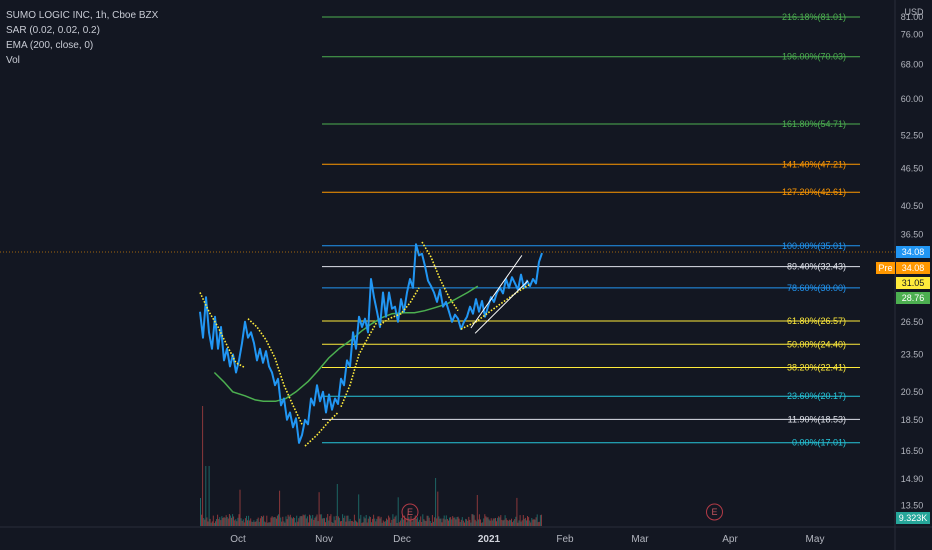 The height and width of the screenshot is (550, 932). Describe the element at coordinates (912, 506) in the screenshot. I see `price-tick-label: 13.50` at that location.